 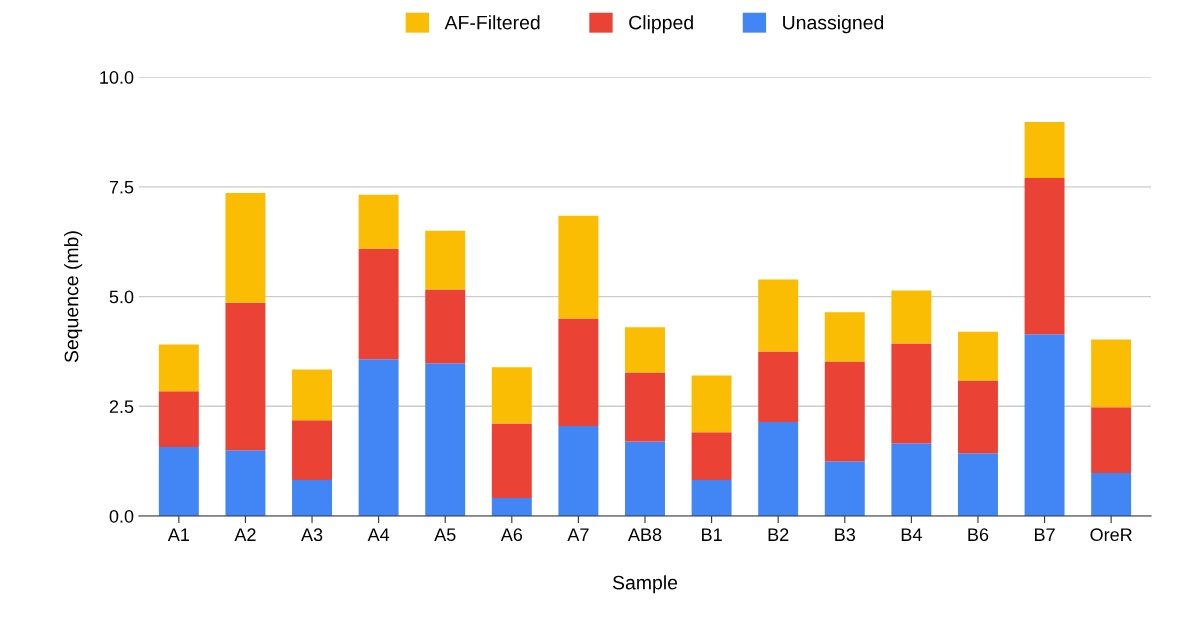 I want to click on y-tick-label: 5.0, so click(x=121, y=297).